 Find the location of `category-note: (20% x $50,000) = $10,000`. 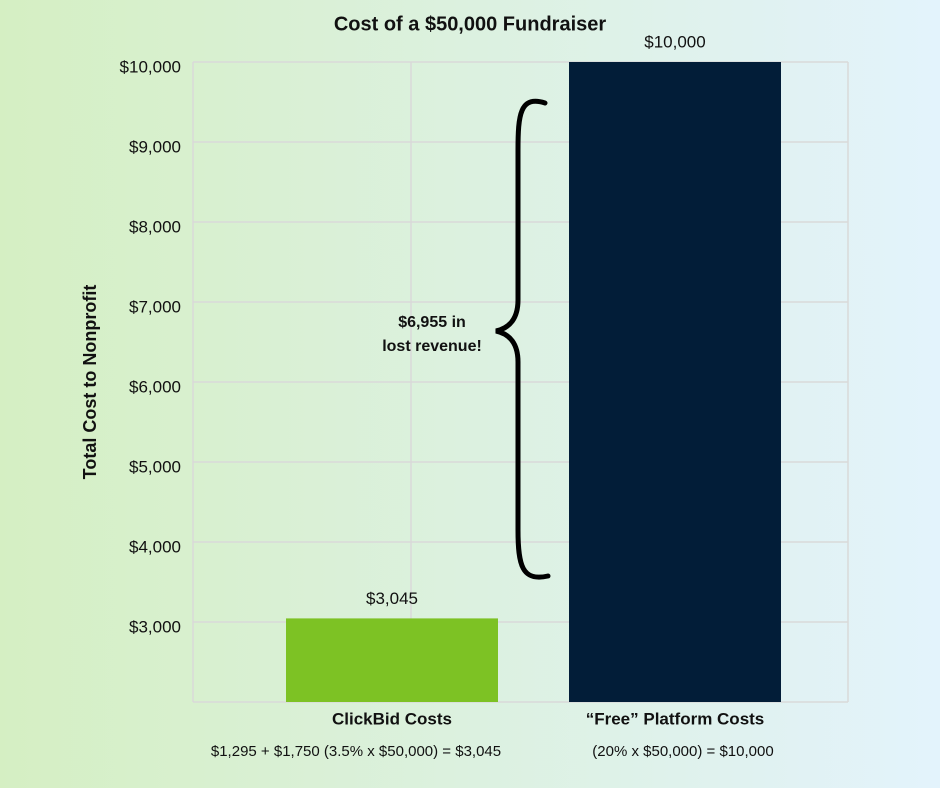

category-note: (20% x $50,000) = $10,000 is located at coordinates (682, 751).